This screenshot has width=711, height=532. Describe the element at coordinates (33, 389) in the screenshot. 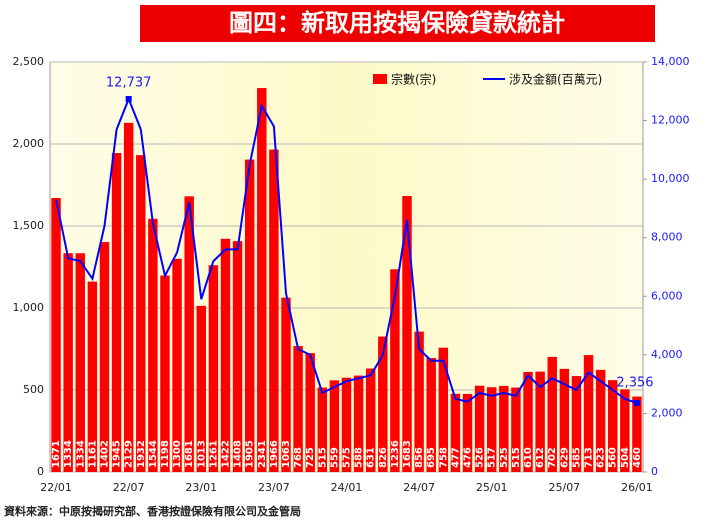

I see `y-tick-label: 500` at that location.